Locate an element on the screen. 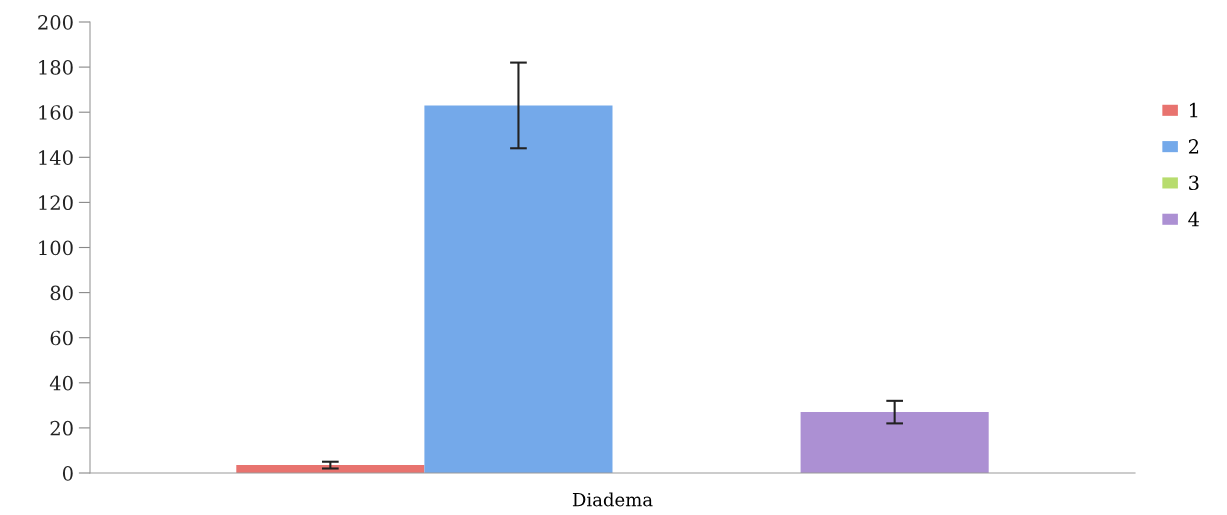 Image resolution: width=1227 pixels, height=515 pixels. y-tick-label: 60 is located at coordinates (61, 338).